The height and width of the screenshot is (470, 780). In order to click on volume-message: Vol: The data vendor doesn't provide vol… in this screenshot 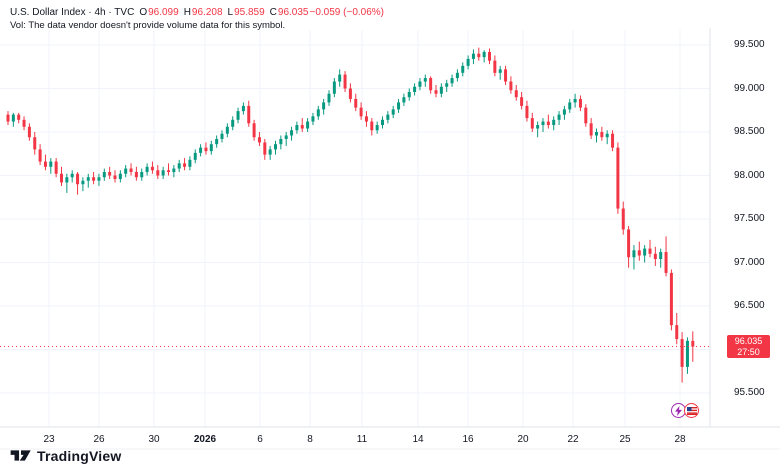, I will do `click(148, 25)`.